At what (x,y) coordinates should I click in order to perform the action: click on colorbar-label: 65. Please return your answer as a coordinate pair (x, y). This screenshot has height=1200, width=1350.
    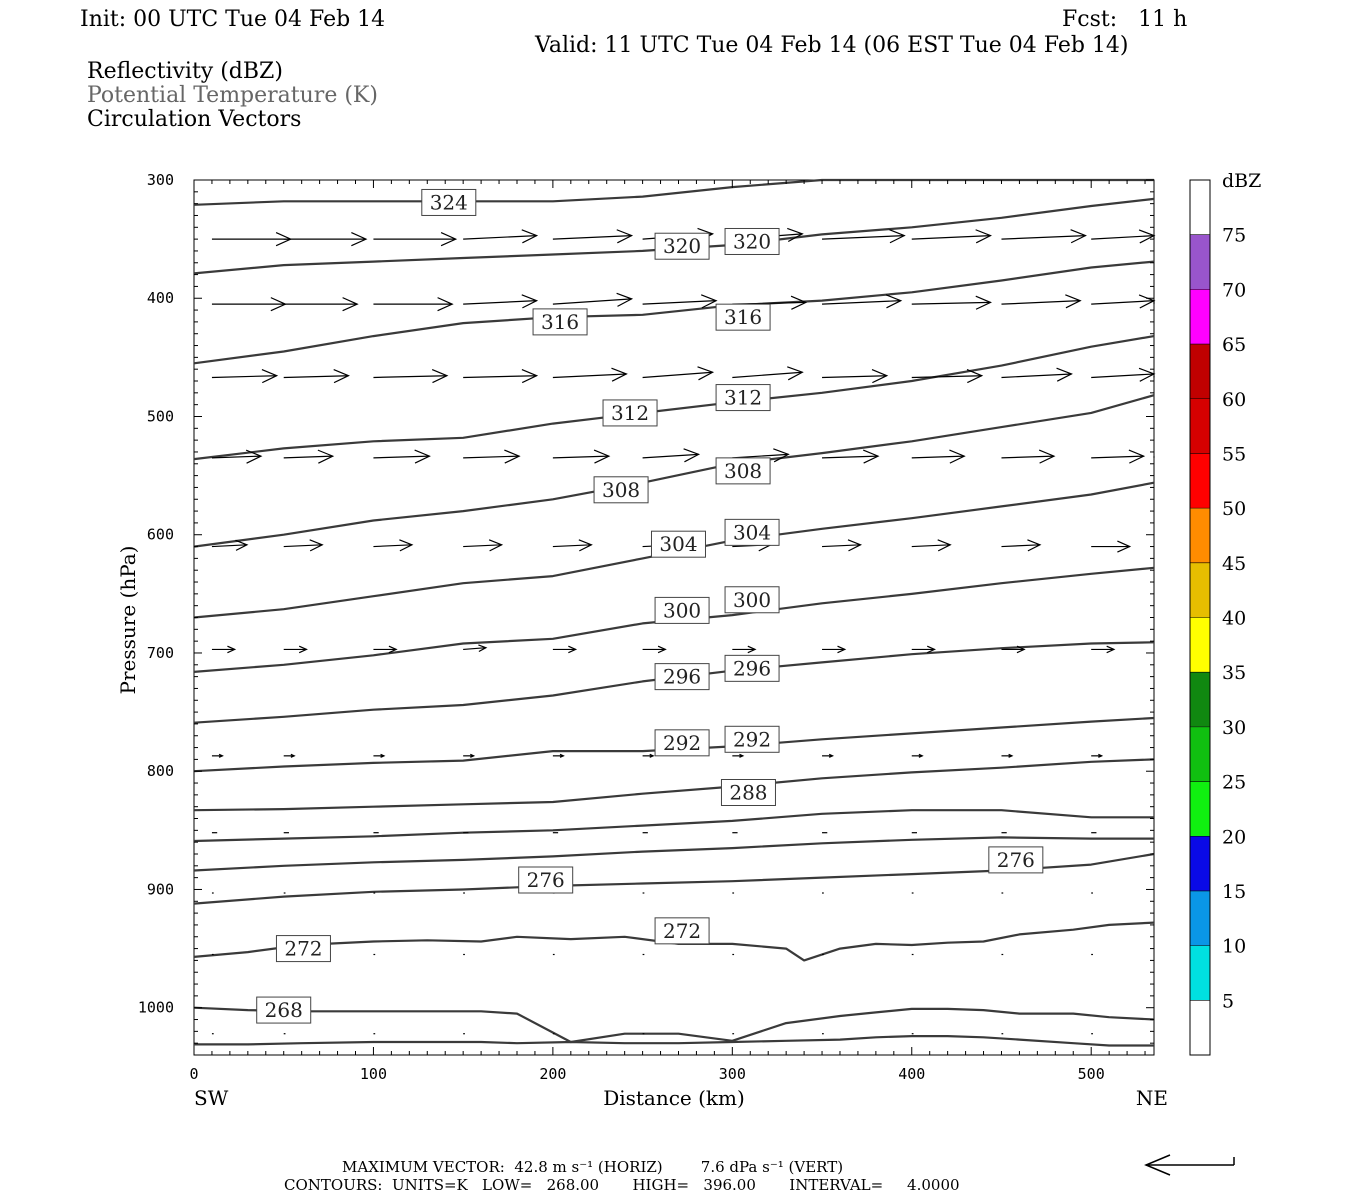
    Looking at the image, I should click on (1234, 345).